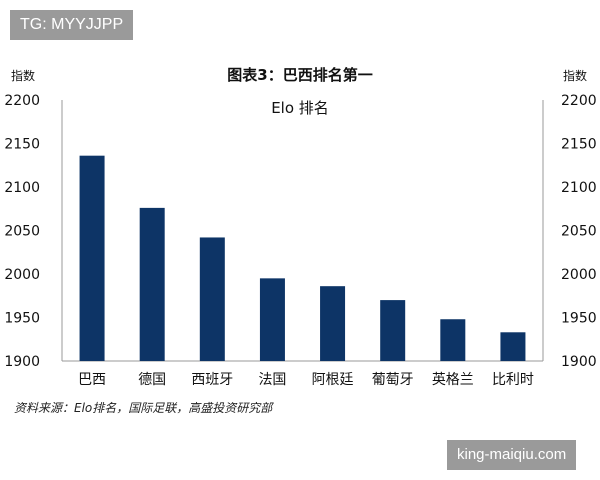 This screenshot has width=600, height=480. I want to click on y-tick-right: 1950, so click(579, 319).